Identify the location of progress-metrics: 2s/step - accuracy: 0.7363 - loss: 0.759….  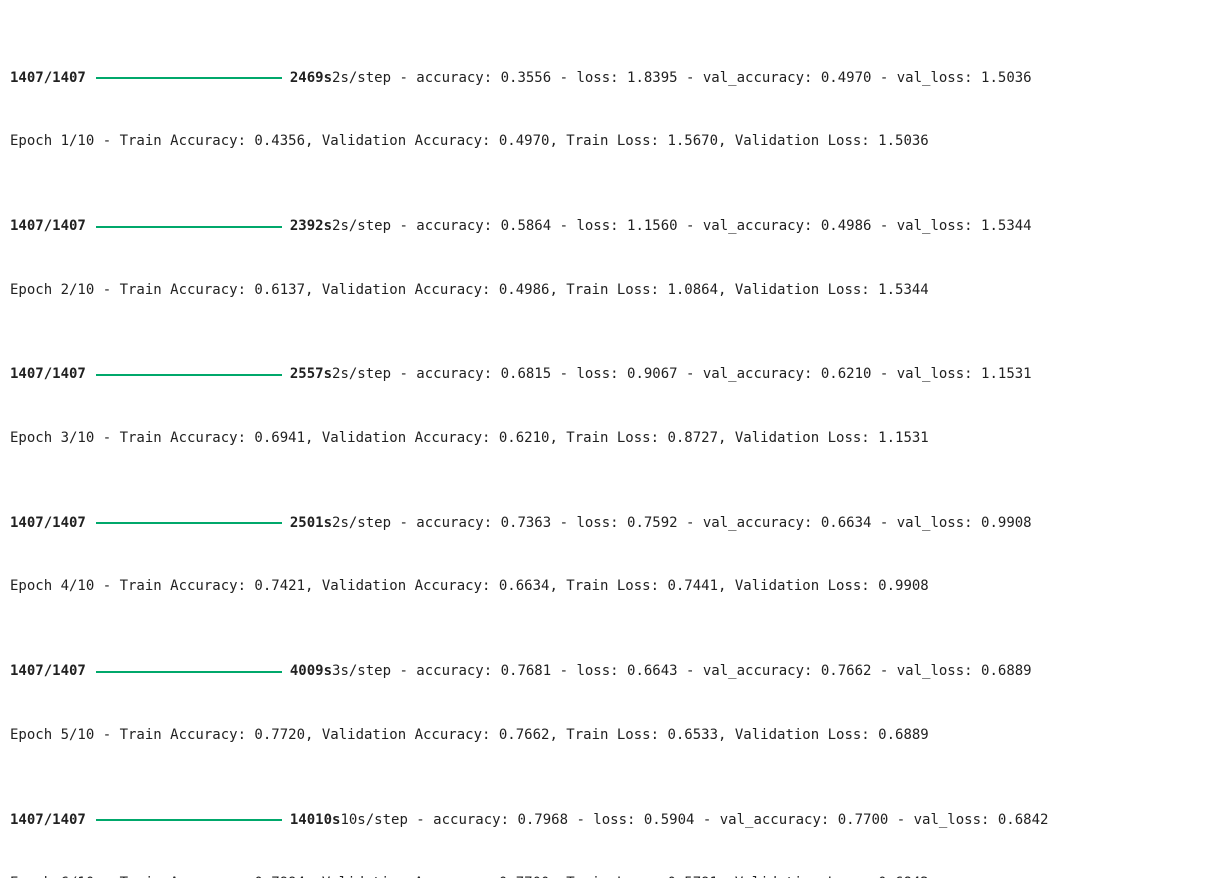
(682, 522).